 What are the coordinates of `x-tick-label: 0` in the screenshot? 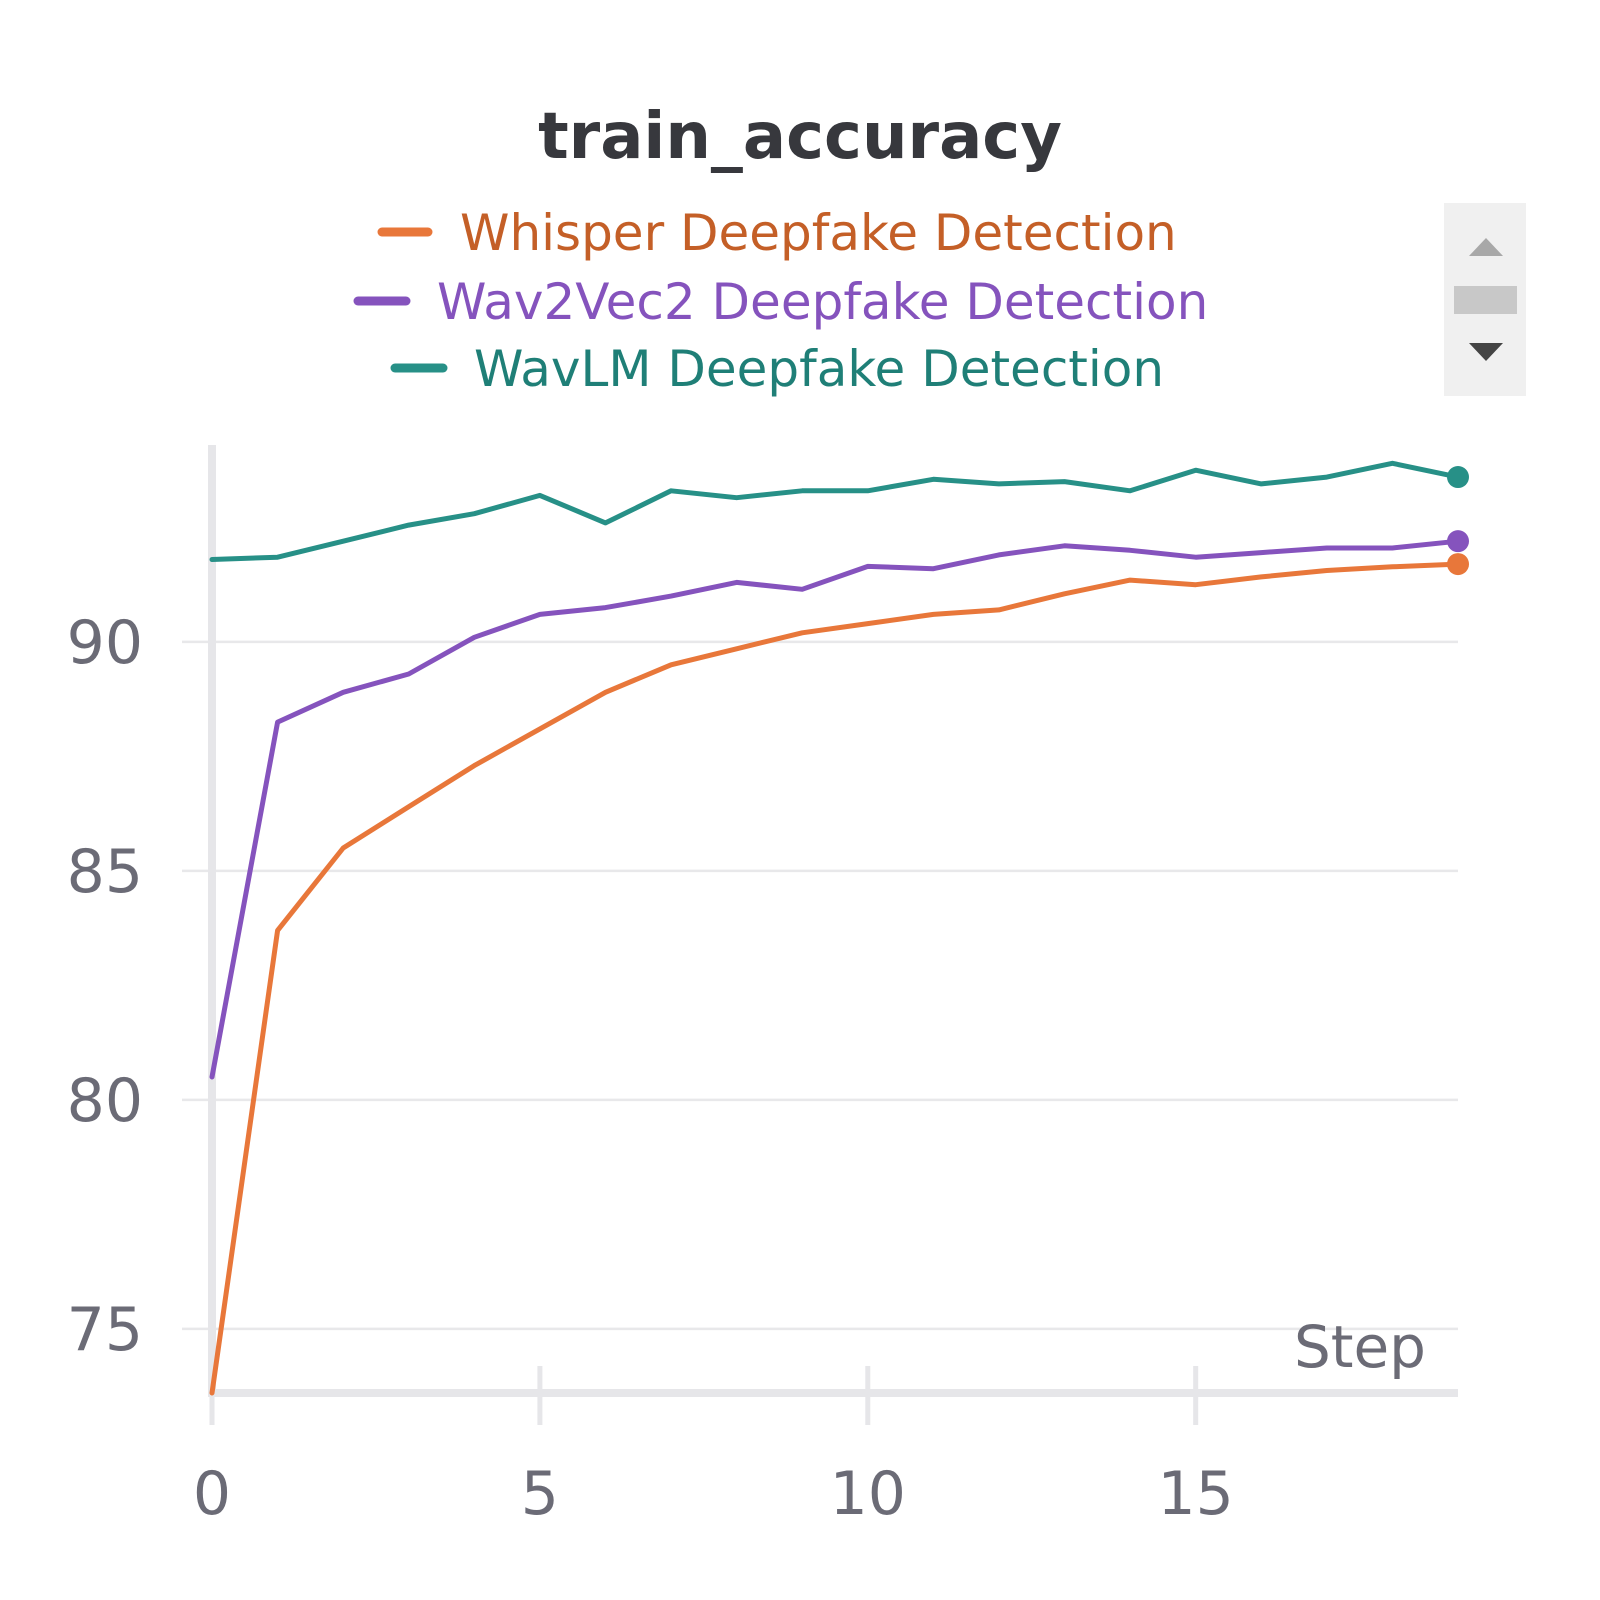 It's located at (212, 1494).